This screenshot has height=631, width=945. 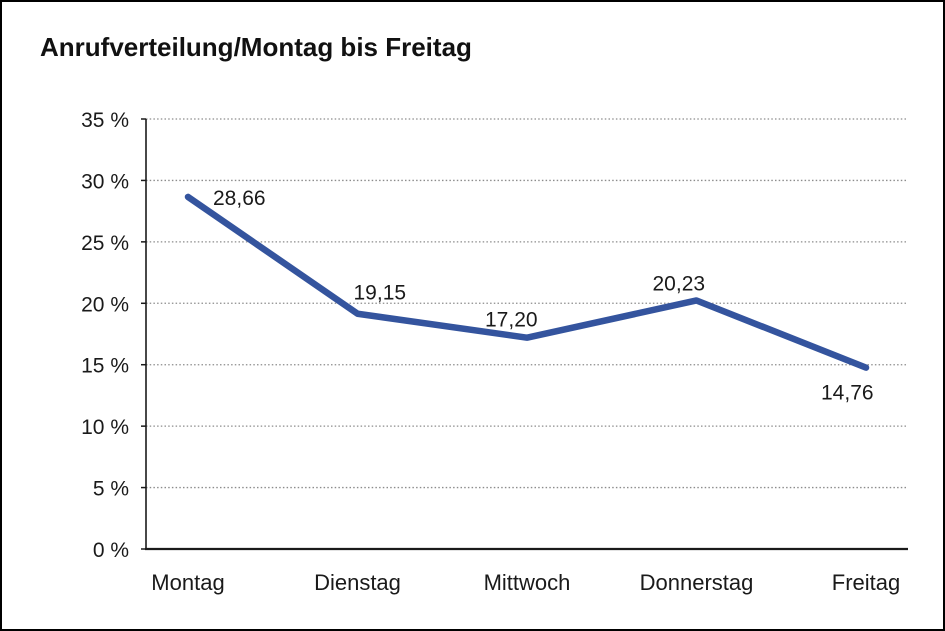 I want to click on data-point-label: 19,15, so click(x=380, y=293).